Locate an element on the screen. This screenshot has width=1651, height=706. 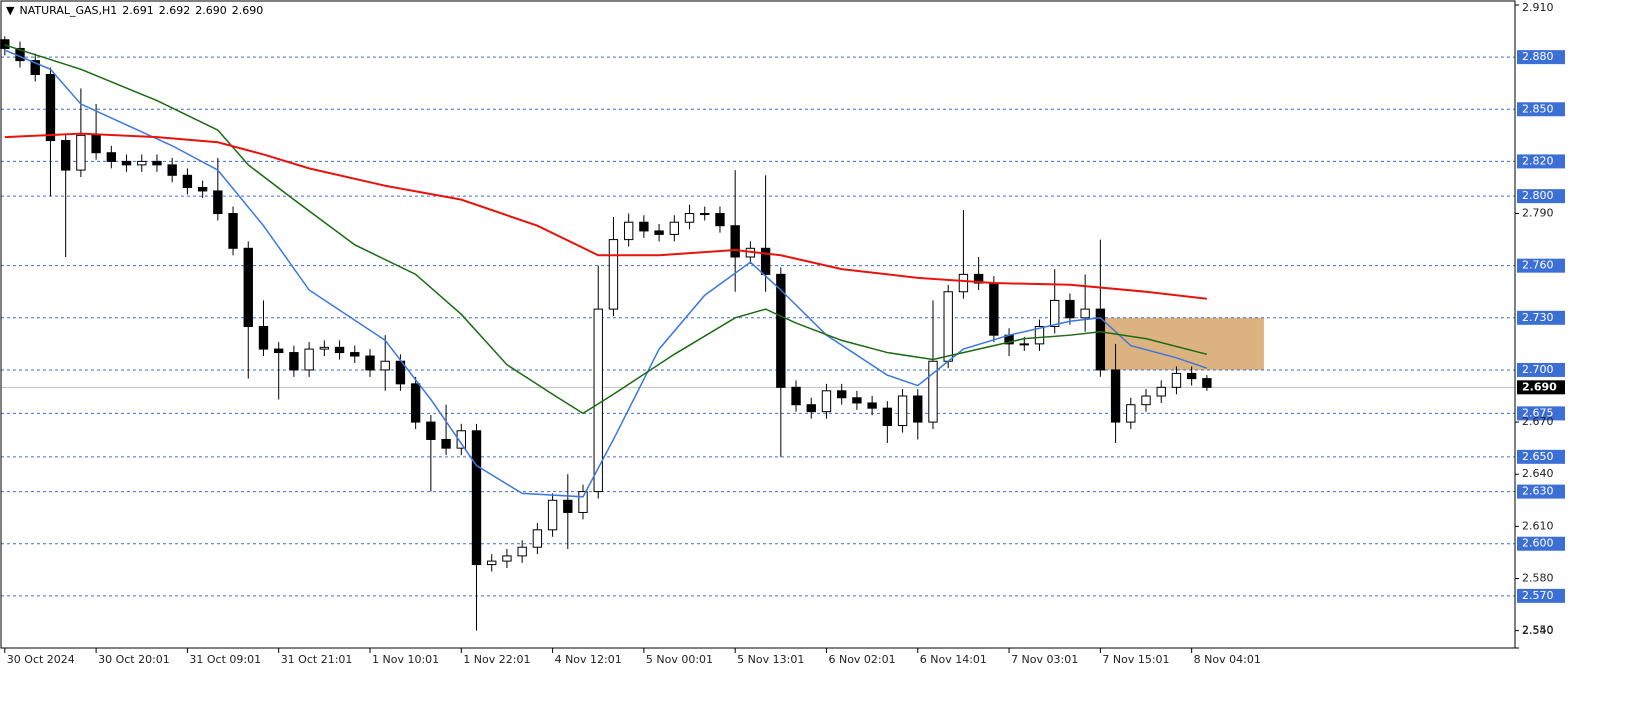
x-tick-label: 8 Nov 04:01 is located at coordinates (1227, 659).